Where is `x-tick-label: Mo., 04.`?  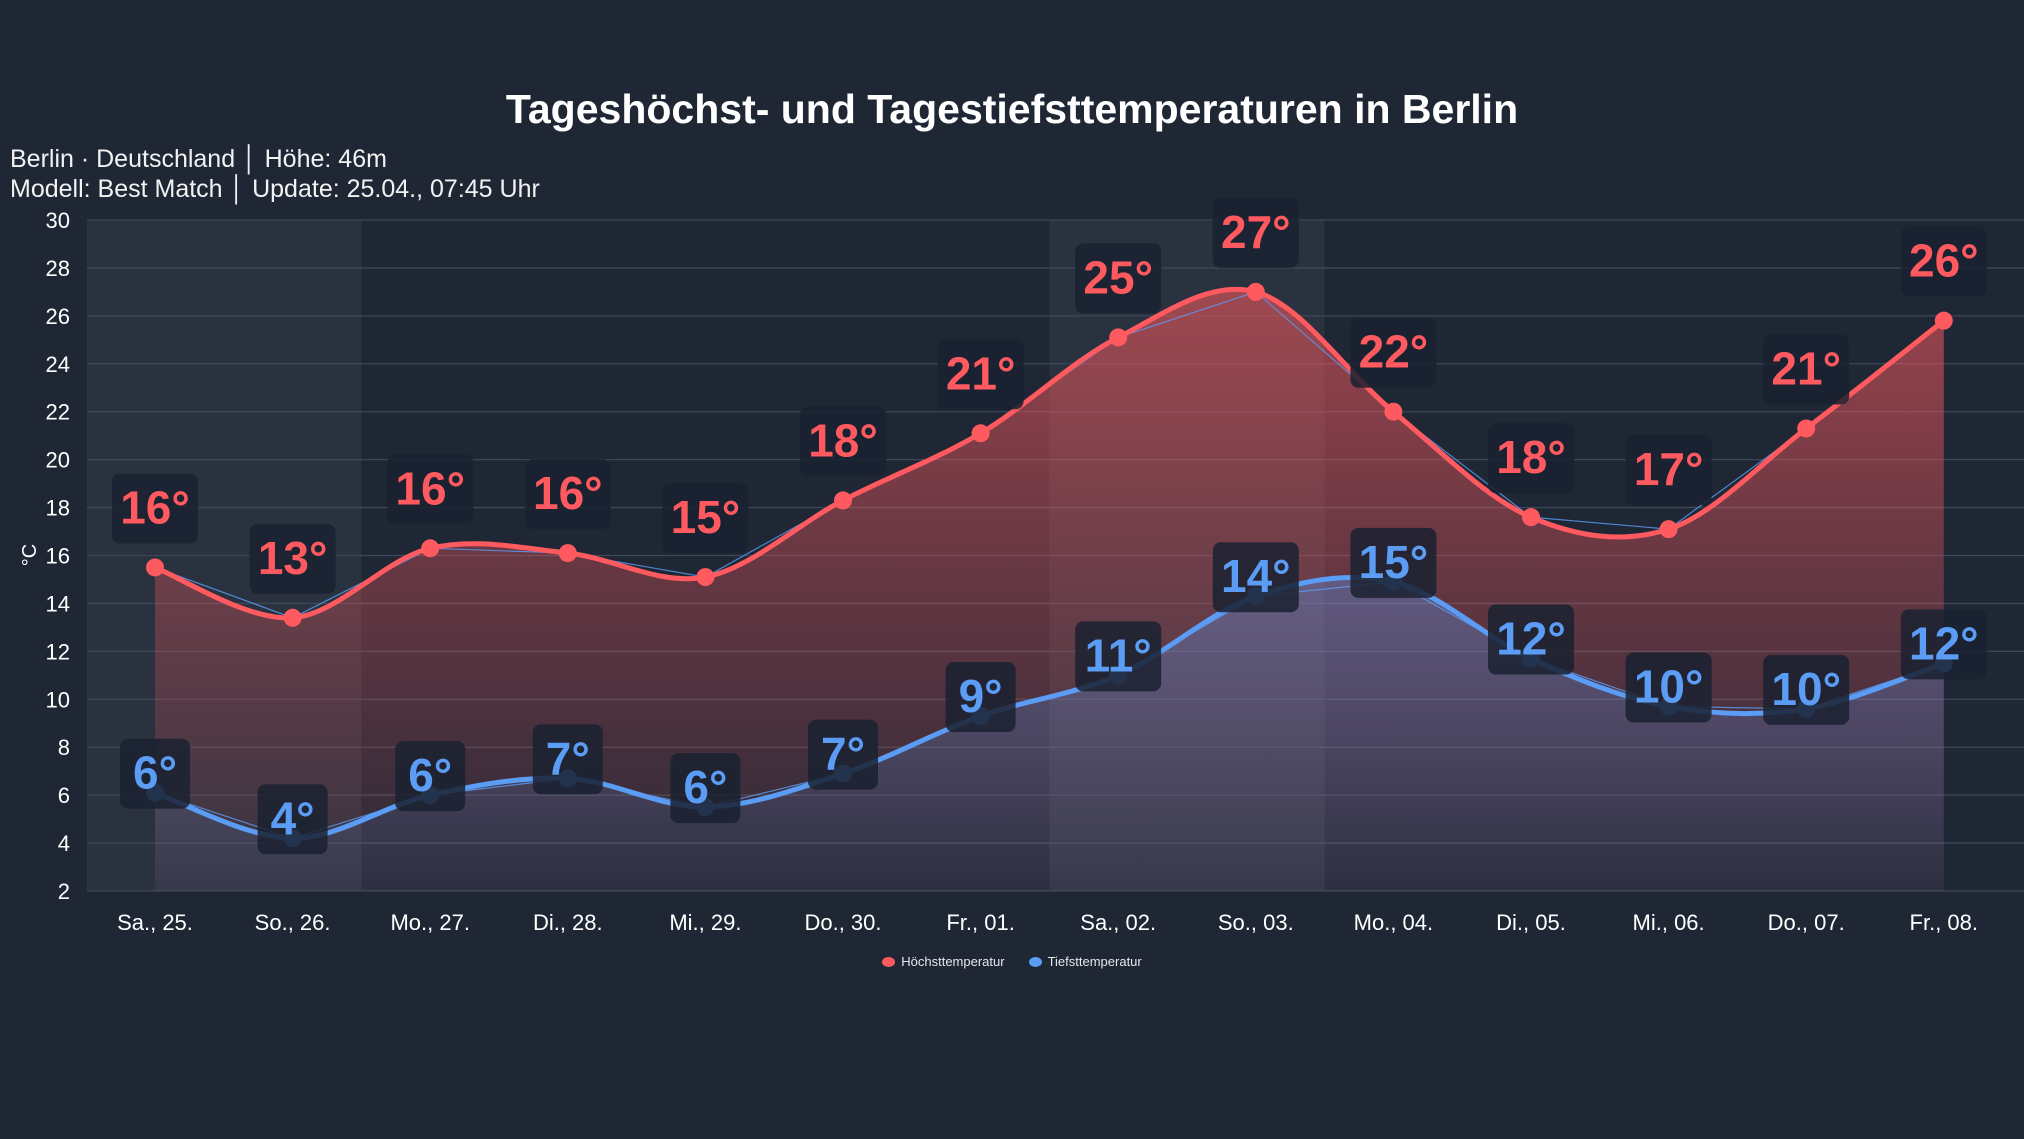 x-tick-label: Mo., 04. is located at coordinates (1393, 922).